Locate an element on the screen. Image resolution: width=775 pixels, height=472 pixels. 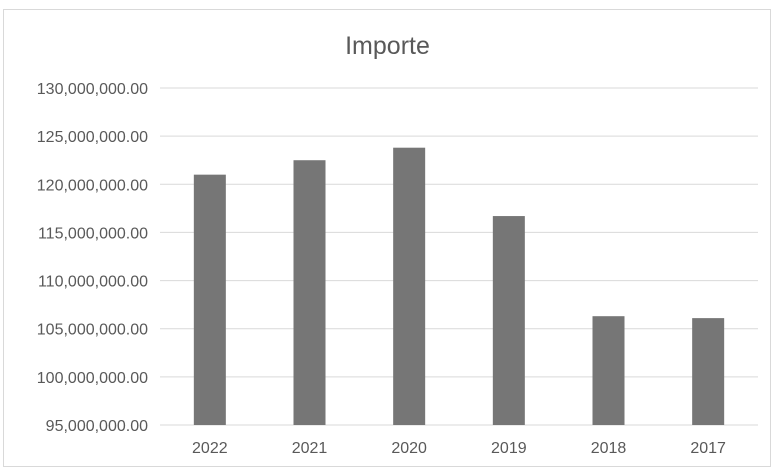
x-tick-label: 2018 is located at coordinates (609, 448).